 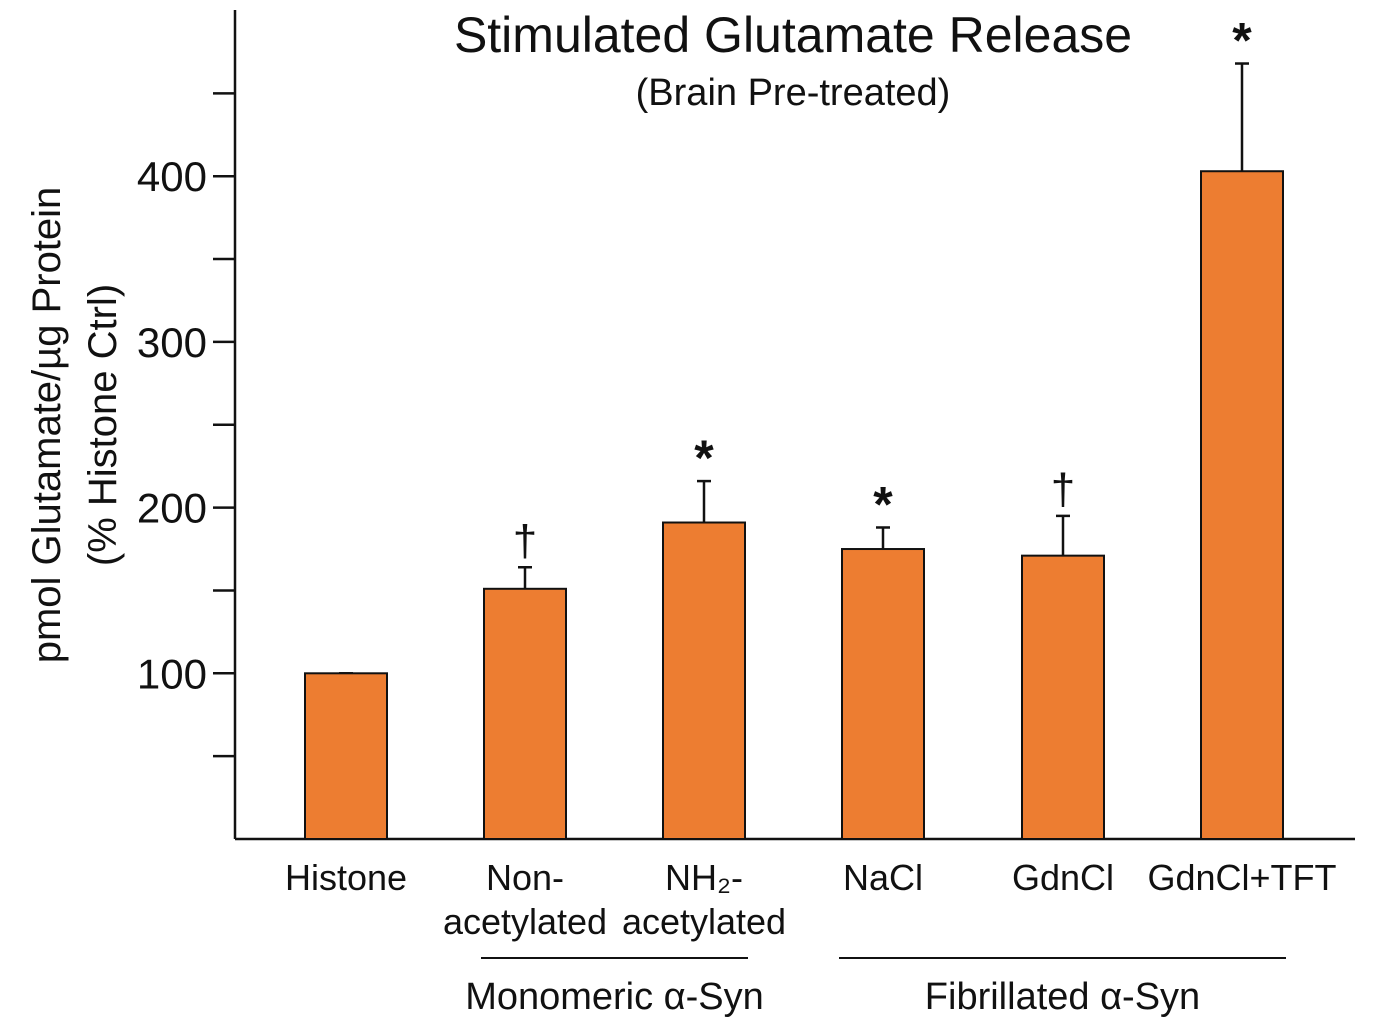 What do you see at coordinates (1063, 877) in the screenshot?
I see `x-tick-label: GdnCl` at bounding box center [1063, 877].